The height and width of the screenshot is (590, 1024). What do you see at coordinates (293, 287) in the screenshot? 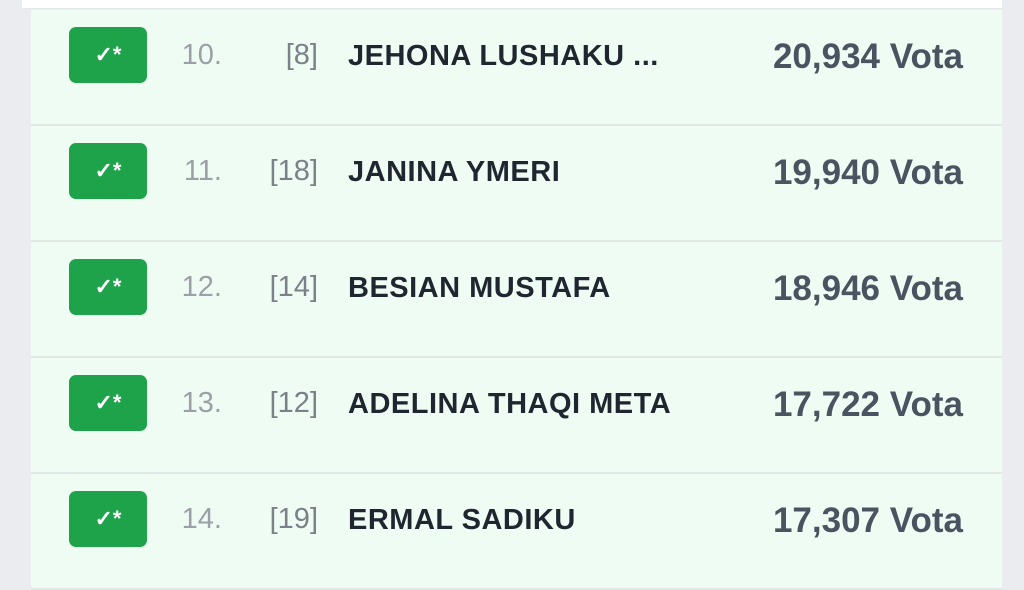
I see `candidate-number: [14]` at bounding box center [293, 287].